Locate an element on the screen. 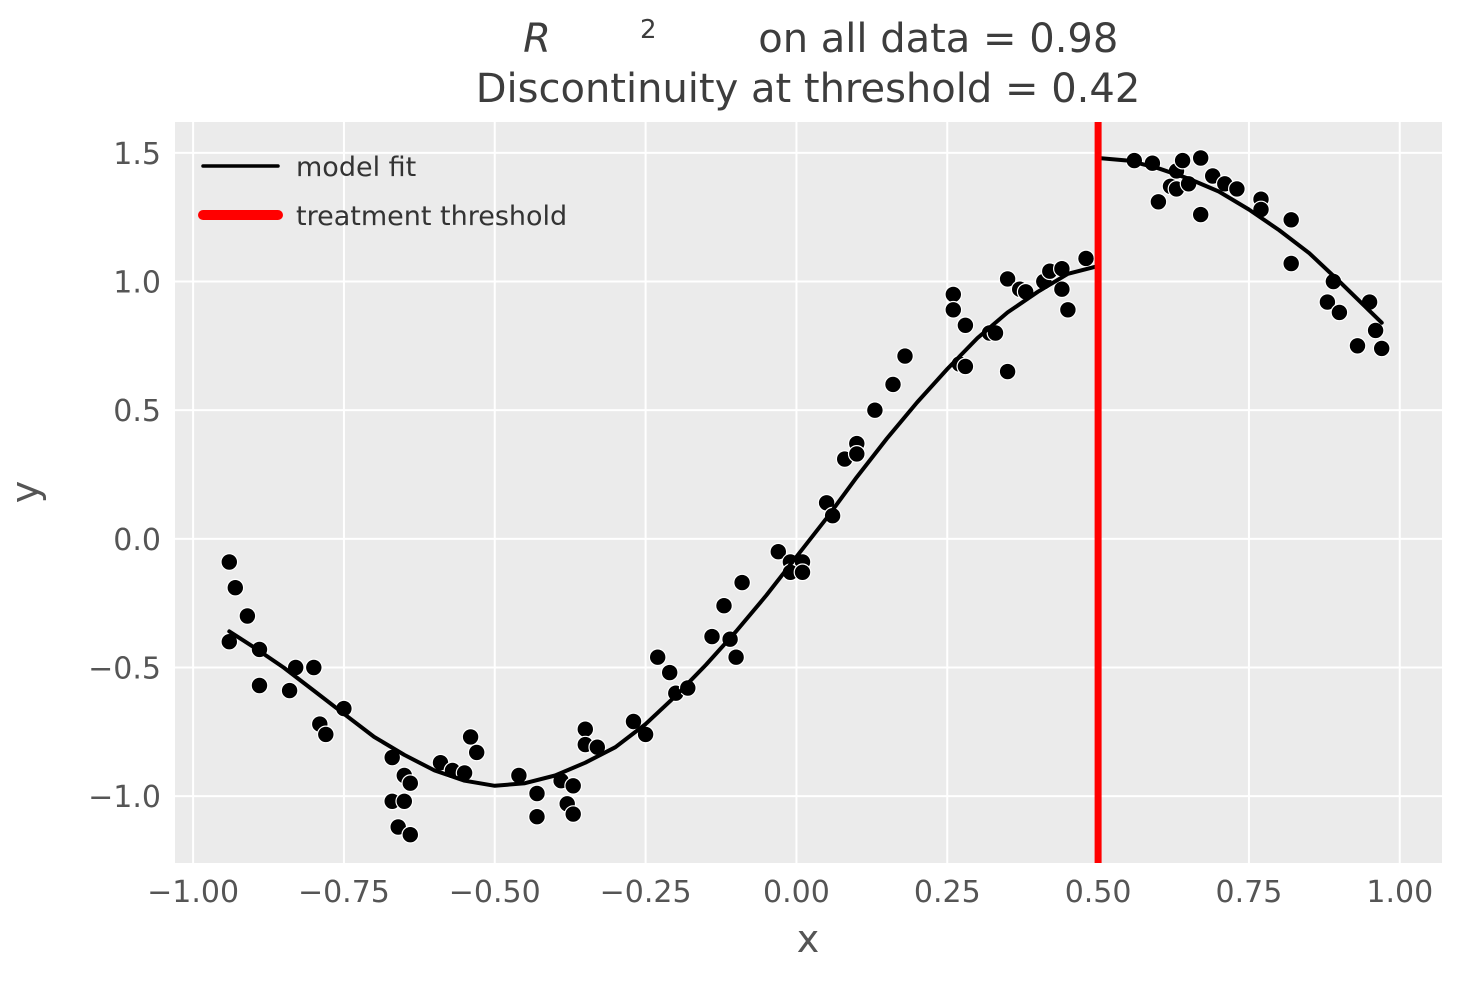 The width and height of the screenshot is (1463, 987). x-tick-labels: −1.00 −0.75 −0.50 −0.25 0.00 0.25 0.50 0.75 1.00 is located at coordinates (790, 892).